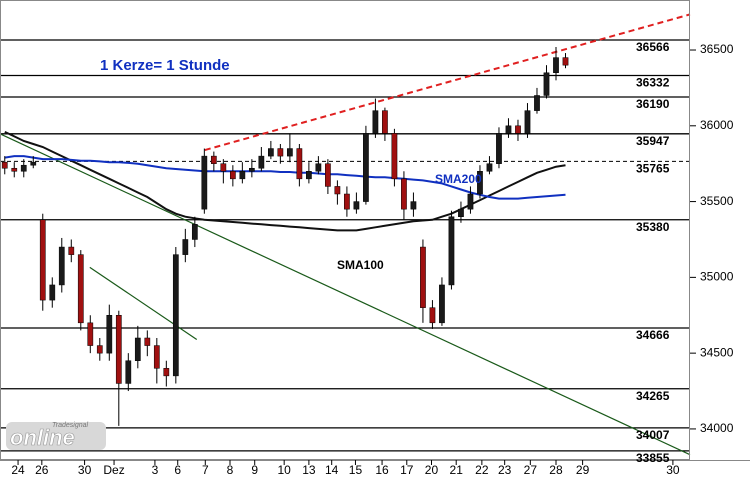 This screenshot has width=750, height=480. Describe the element at coordinates (143, 303) in the screenshot. I see `trend-line` at that location.